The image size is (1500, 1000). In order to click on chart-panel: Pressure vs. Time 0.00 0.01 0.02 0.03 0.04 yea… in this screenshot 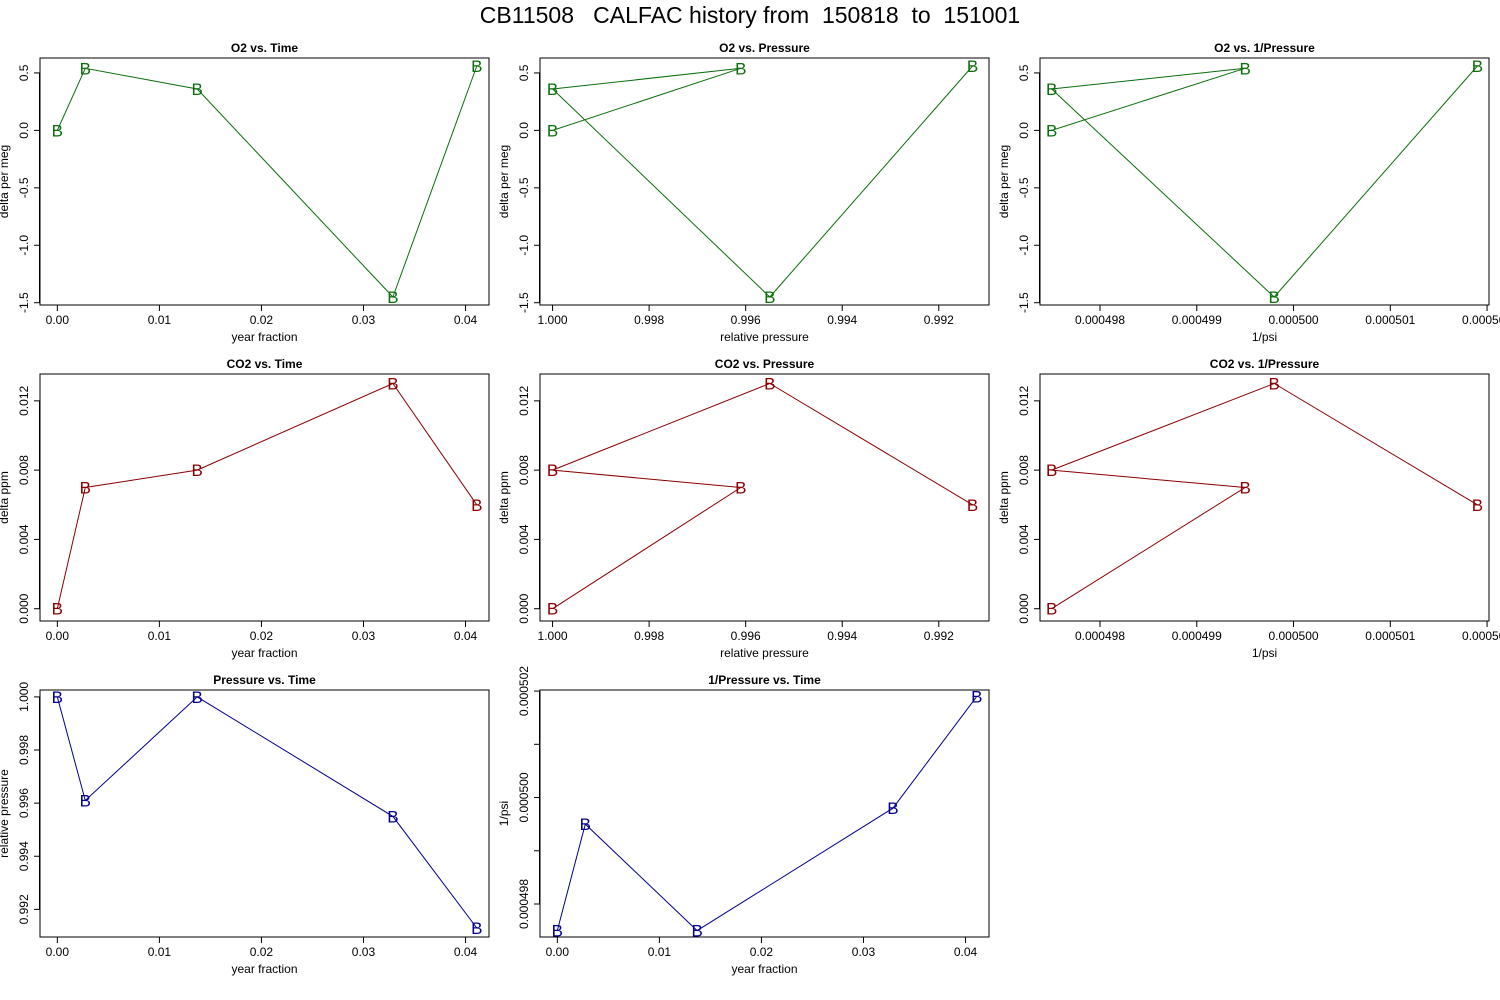, I will do `click(245, 824)`.